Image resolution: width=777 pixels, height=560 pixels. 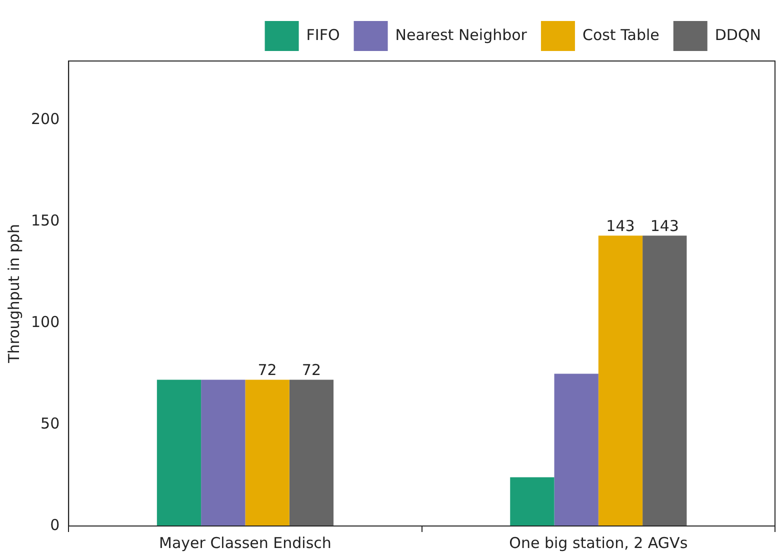 I want to click on legend-label: Cost Table, so click(x=621, y=35).